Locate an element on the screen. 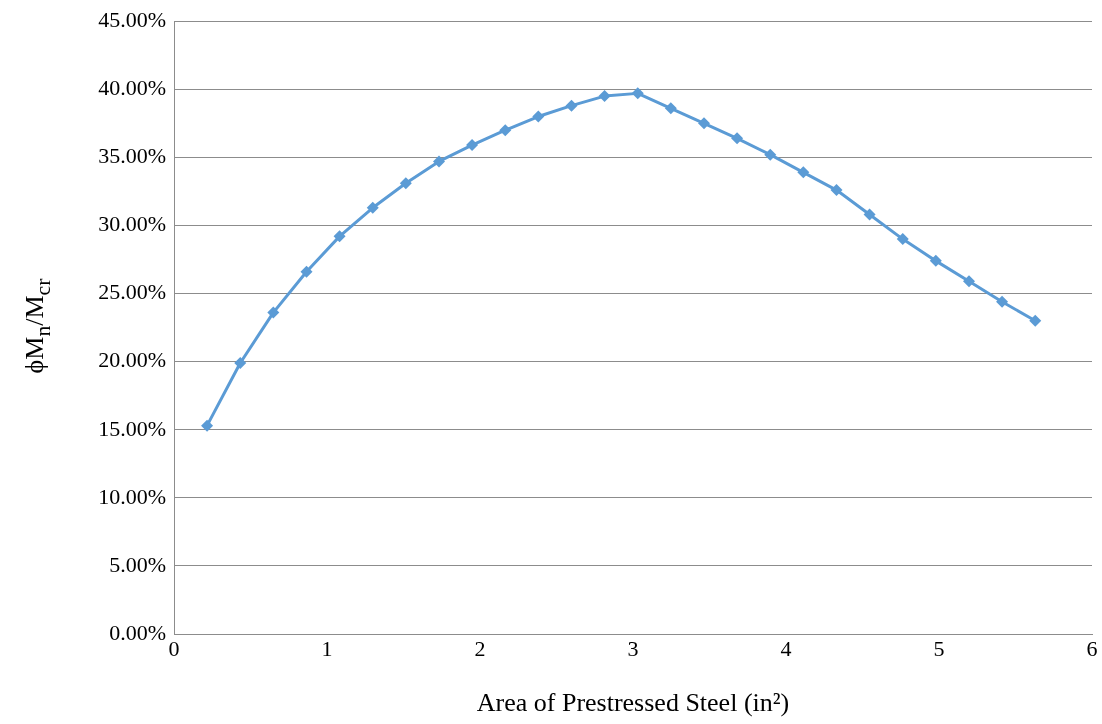 This screenshot has width=1102, height=724. y-tick-label: 40.00% is located at coordinates (132, 88).